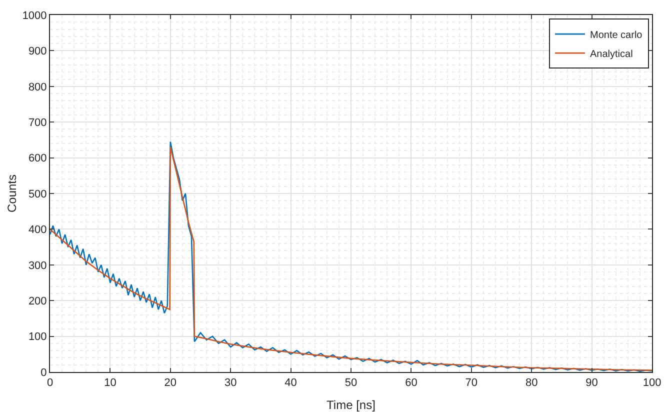  I want to click on legend-label: Monte carlo, so click(616, 35).